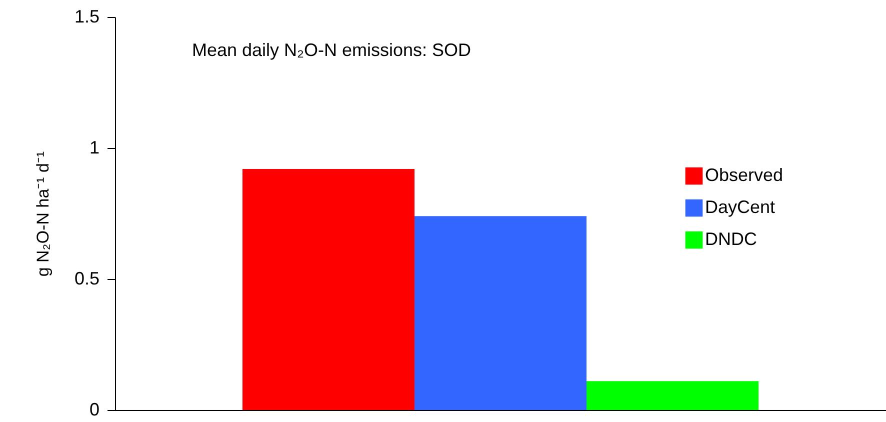  Describe the element at coordinates (87, 278) in the screenshot. I see `y-tick-label: 0.5` at that location.